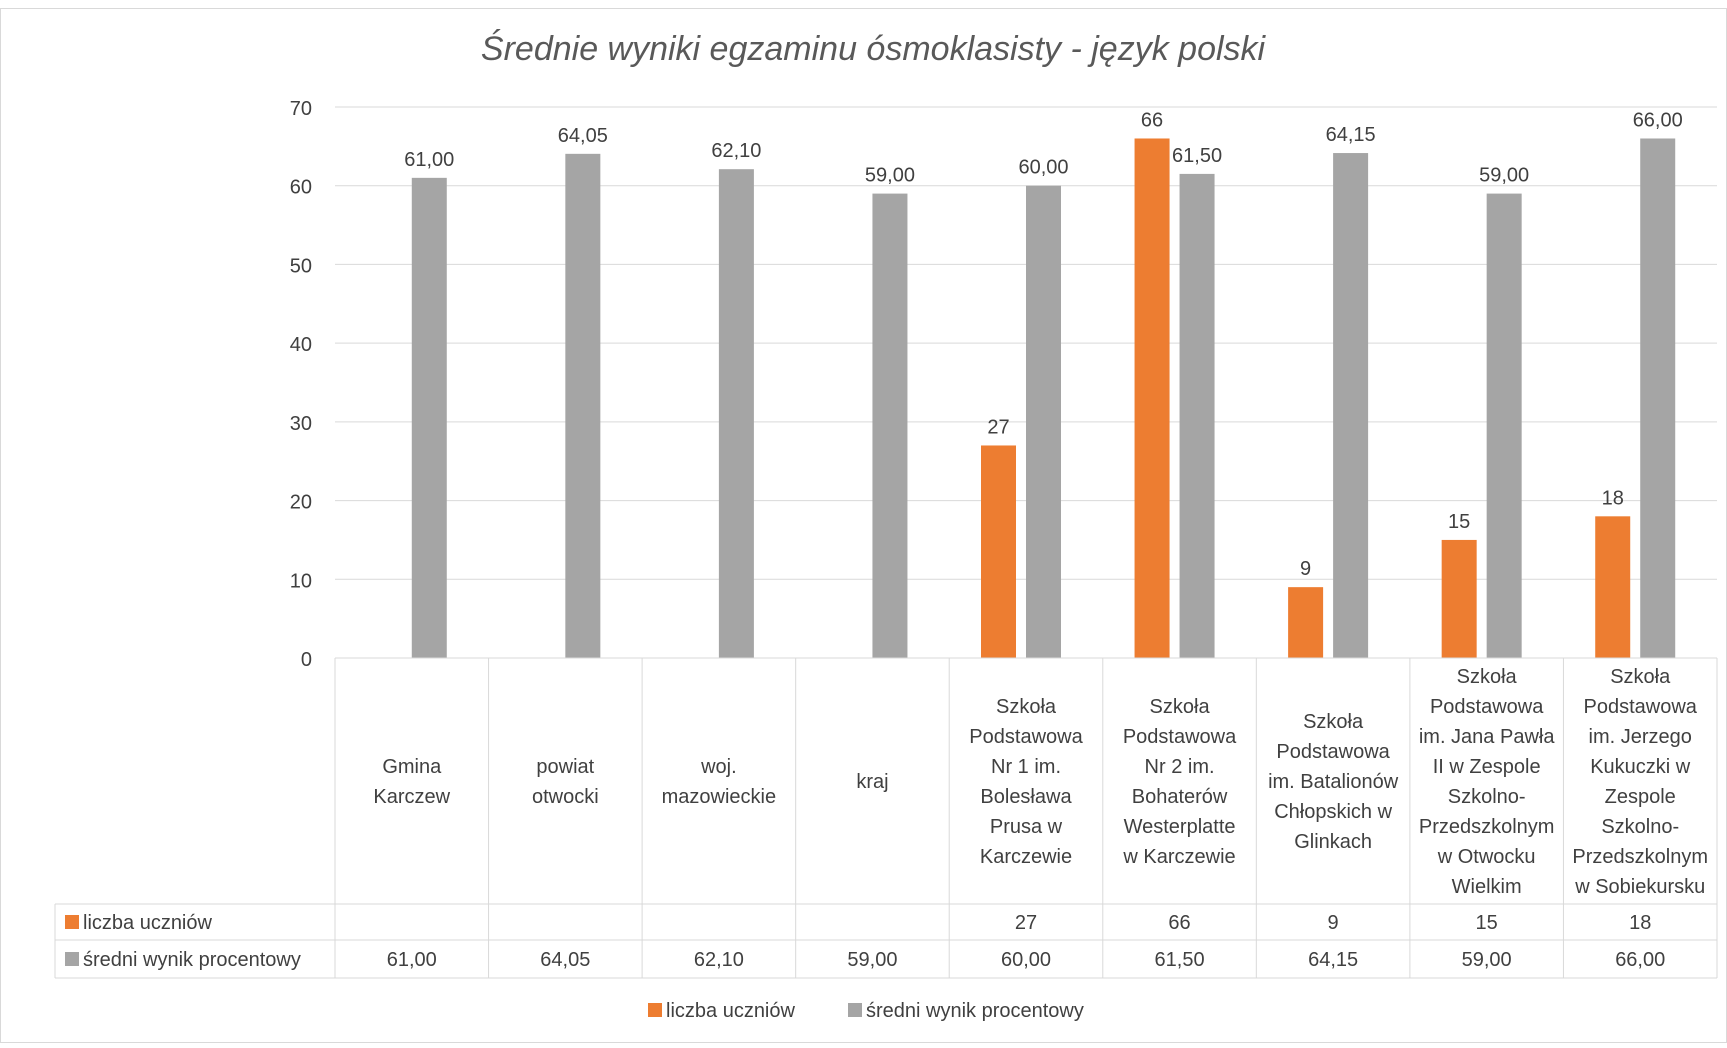 The height and width of the screenshot is (1048, 1727). I want to click on table-cell: 60,00, so click(1026, 960).